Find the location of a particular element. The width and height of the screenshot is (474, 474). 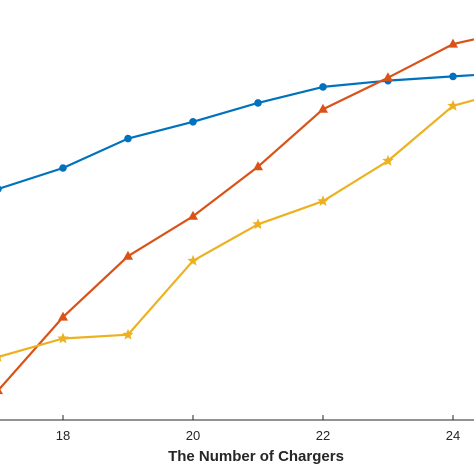

x-tick-label: 22 is located at coordinates (323, 435).